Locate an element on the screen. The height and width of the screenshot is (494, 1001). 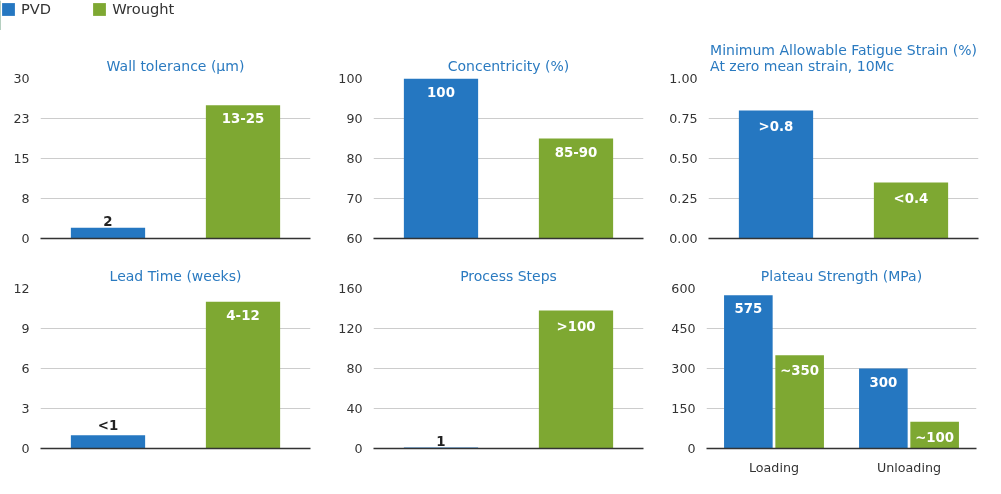
y-tick-label: 12 is located at coordinates (21, 288).